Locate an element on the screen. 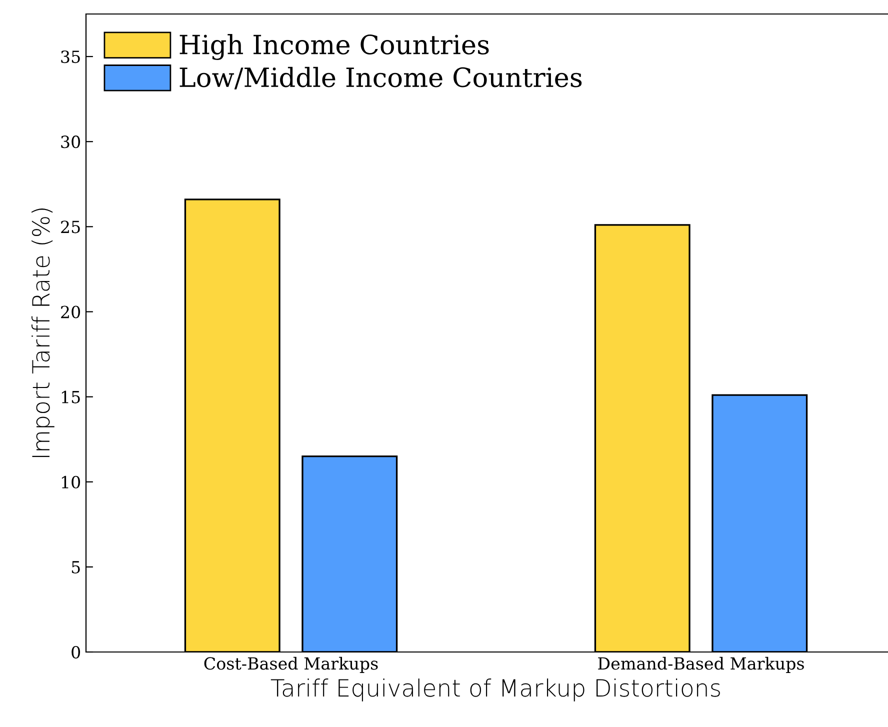  y-tick-label: 10 is located at coordinates (71, 482).